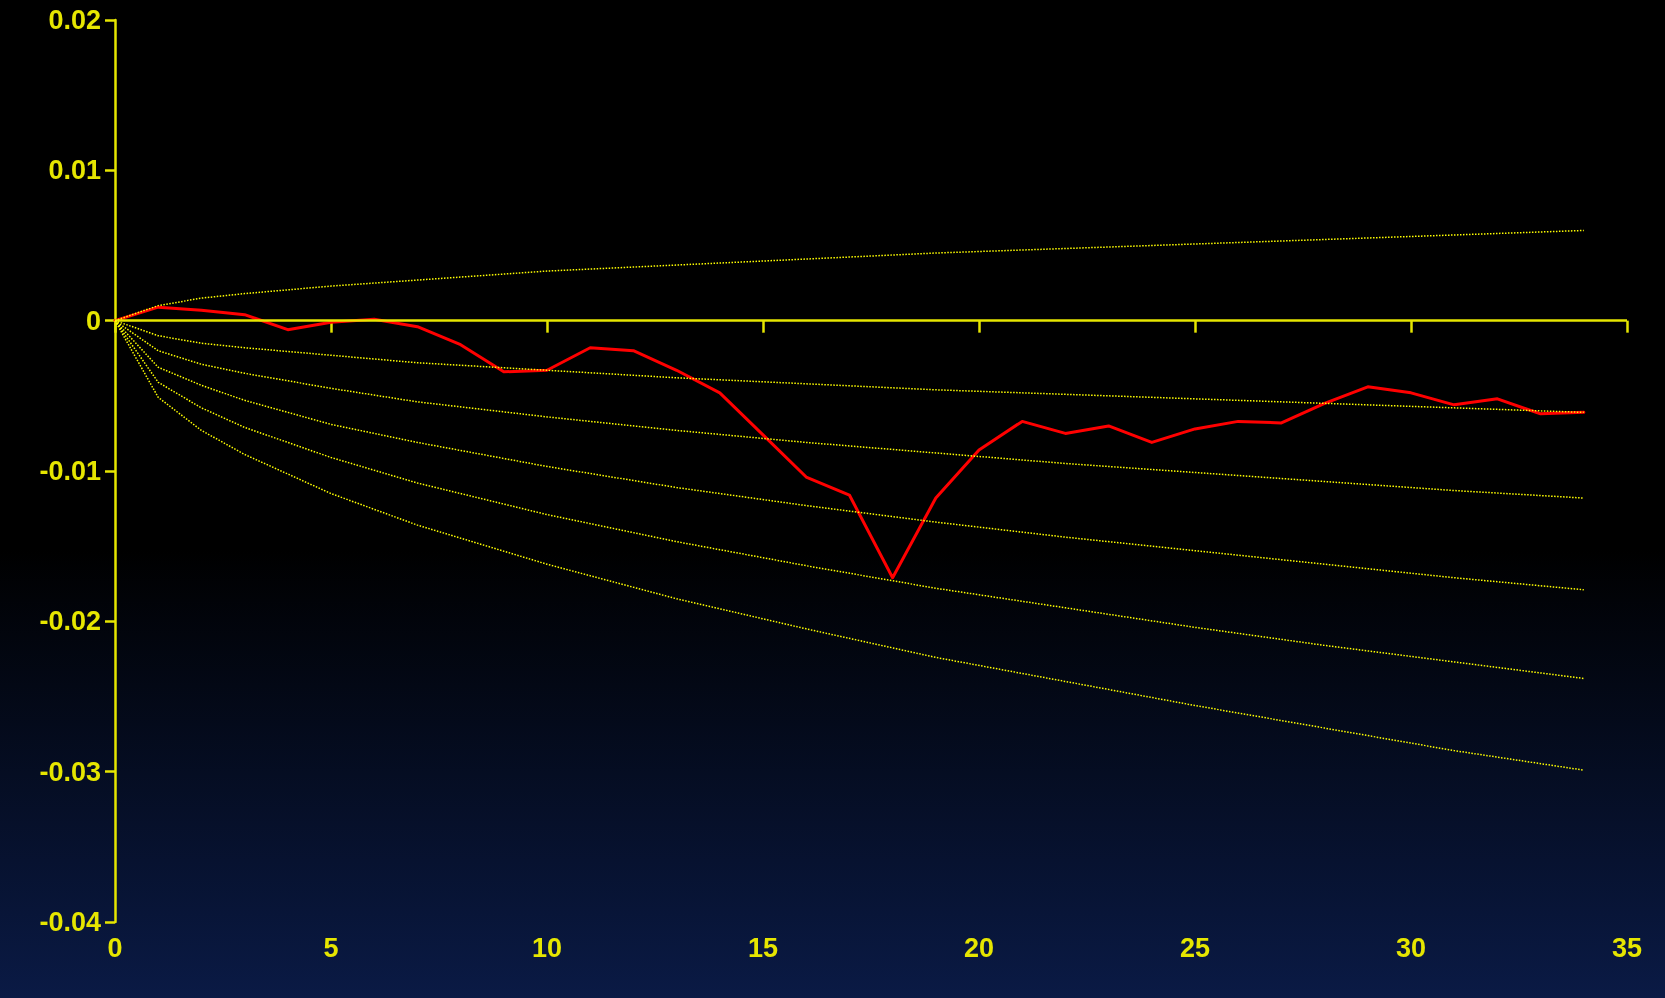  What do you see at coordinates (93, 320) in the screenshot?
I see `y-tick-label: 0` at bounding box center [93, 320].